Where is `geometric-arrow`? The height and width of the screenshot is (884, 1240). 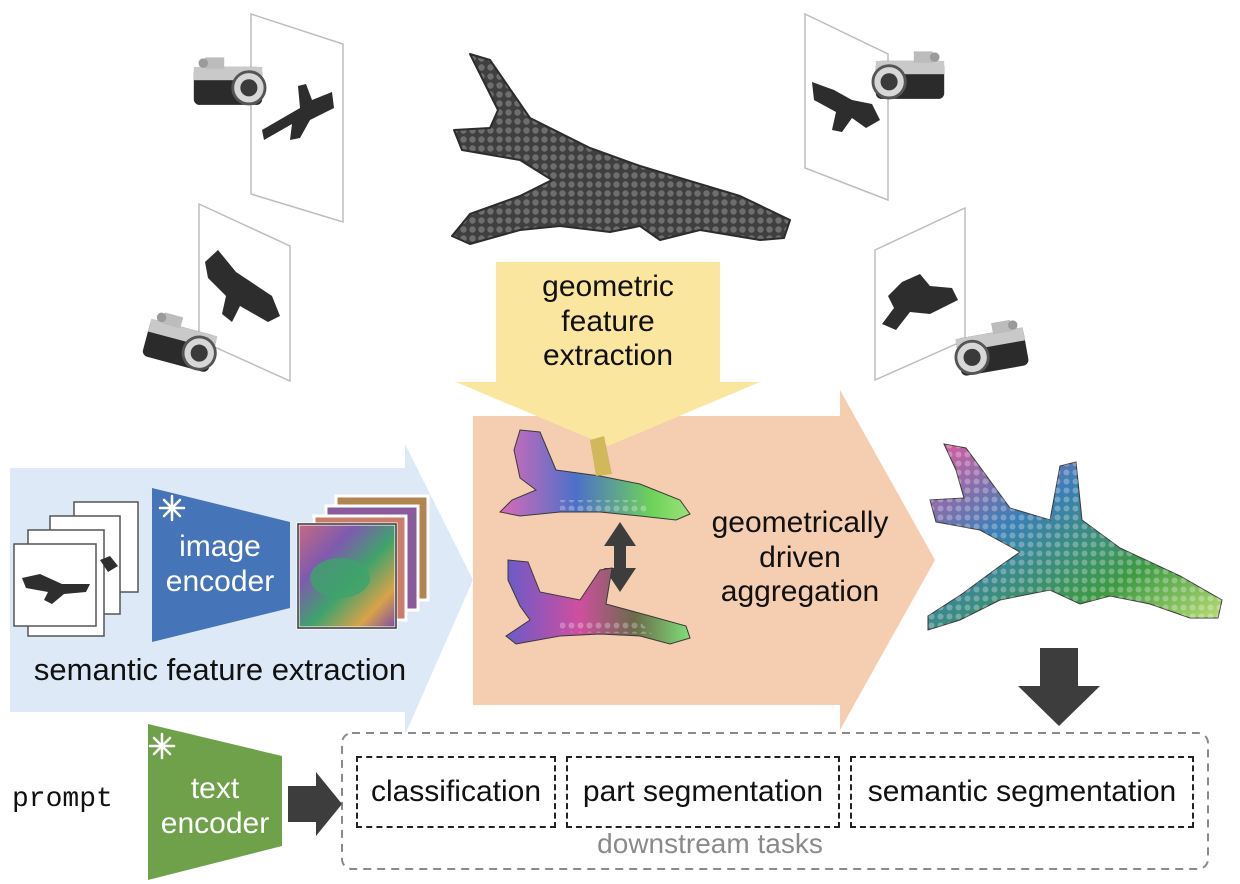
geometric-arrow is located at coordinates (608, 354).